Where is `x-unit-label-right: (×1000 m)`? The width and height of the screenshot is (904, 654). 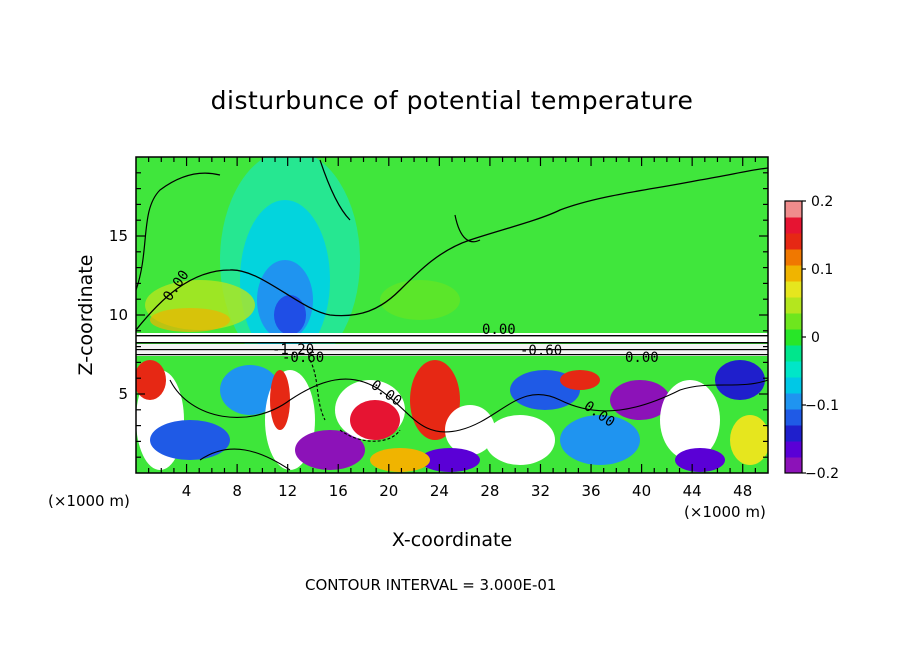
x-unit-label-right: (×1000 m) is located at coordinates (725, 512).